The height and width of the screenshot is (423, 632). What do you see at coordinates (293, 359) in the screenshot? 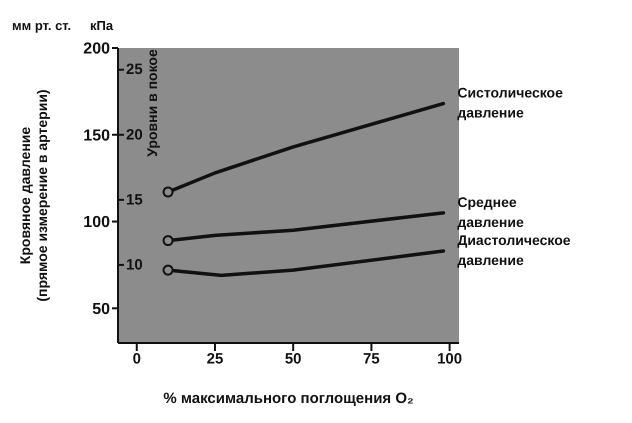
I see `x-tick-label: 50` at bounding box center [293, 359].